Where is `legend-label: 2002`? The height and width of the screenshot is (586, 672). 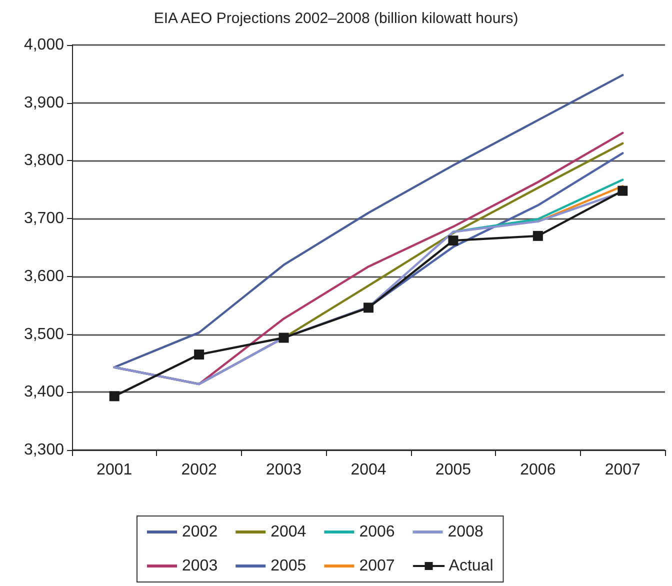 legend-label: 2002 is located at coordinates (200, 532).